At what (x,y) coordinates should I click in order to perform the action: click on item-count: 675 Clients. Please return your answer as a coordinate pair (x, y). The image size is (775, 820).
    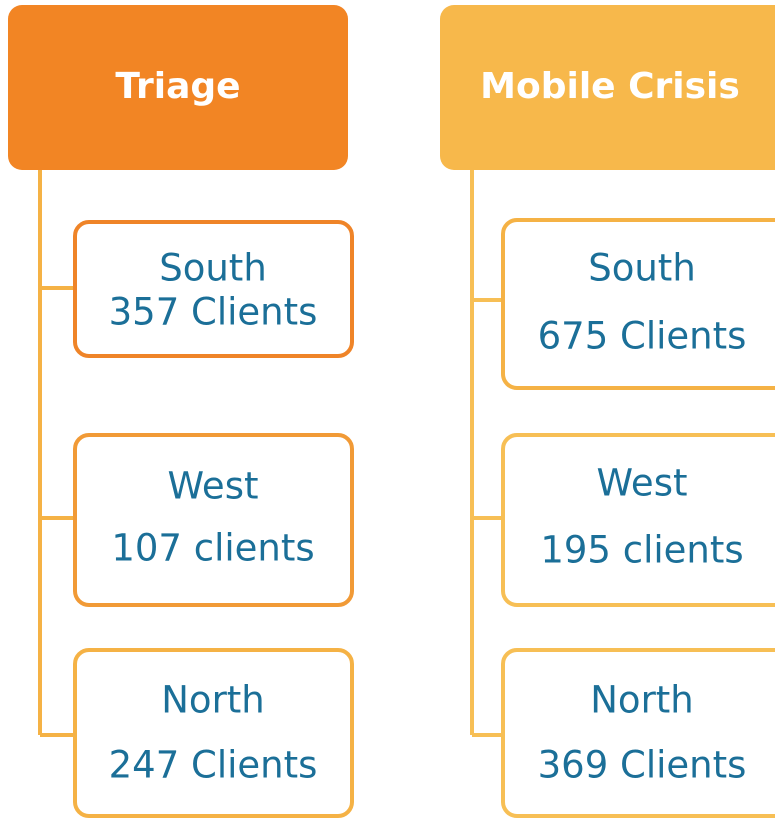
    Looking at the image, I should click on (642, 336).